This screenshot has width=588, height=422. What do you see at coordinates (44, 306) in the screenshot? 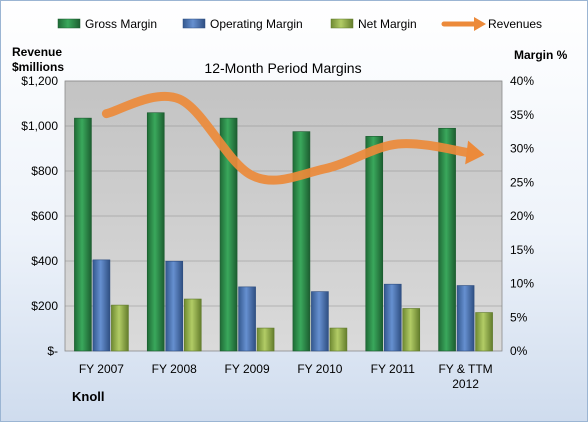
I see `left-tick-label: $200` at bounding box center [44, 306].